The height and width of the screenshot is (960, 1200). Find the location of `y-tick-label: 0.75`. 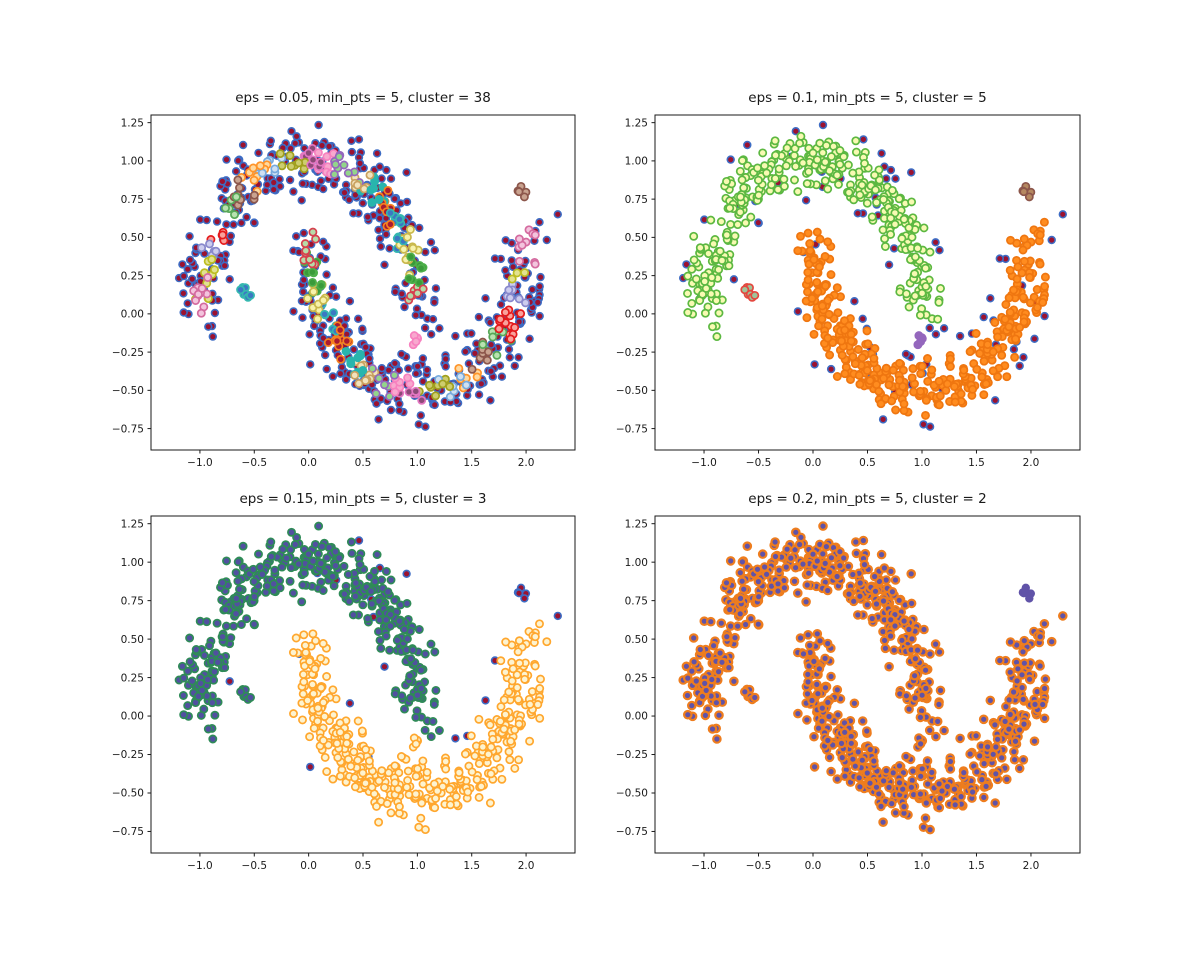

y-tick-label: 0.75 is located at coordinates (636, 601).